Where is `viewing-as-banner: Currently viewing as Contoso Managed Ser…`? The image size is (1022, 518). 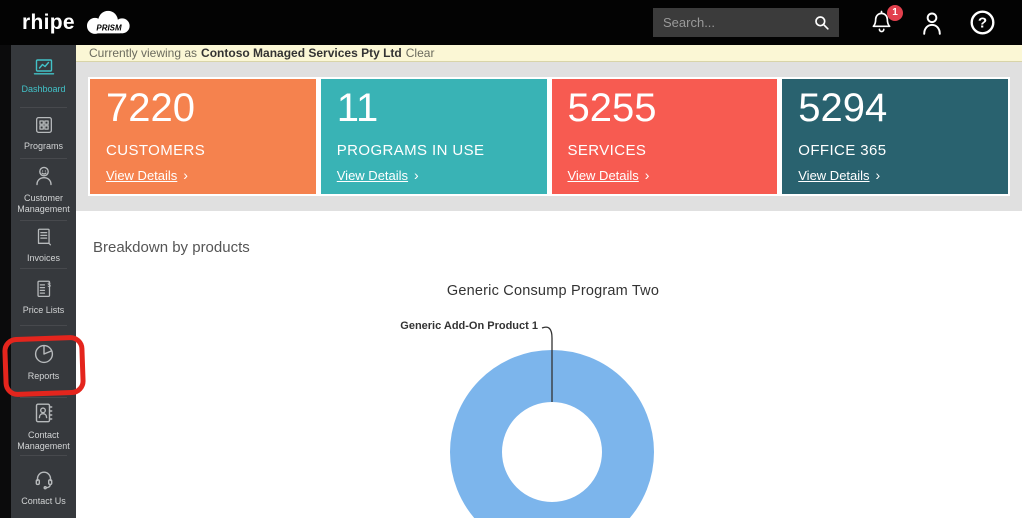 viewing-as-banner: Currently viewing as Contoso Managed Ser… is located at coordinates (549, 53).